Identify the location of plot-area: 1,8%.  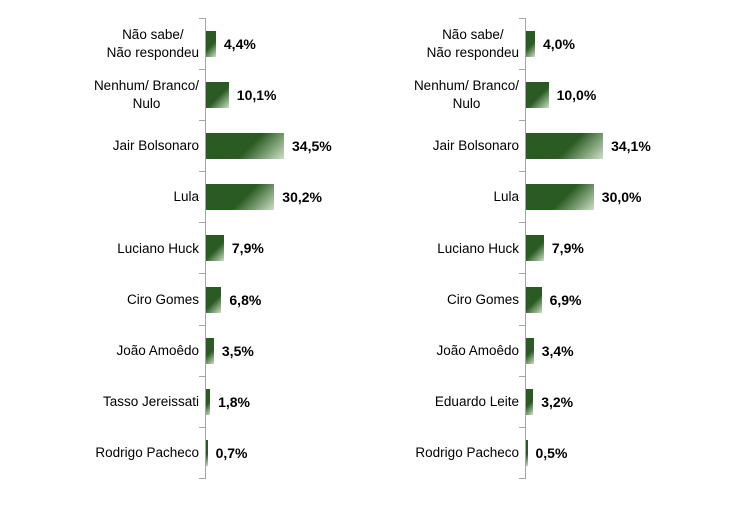
(291, 401).